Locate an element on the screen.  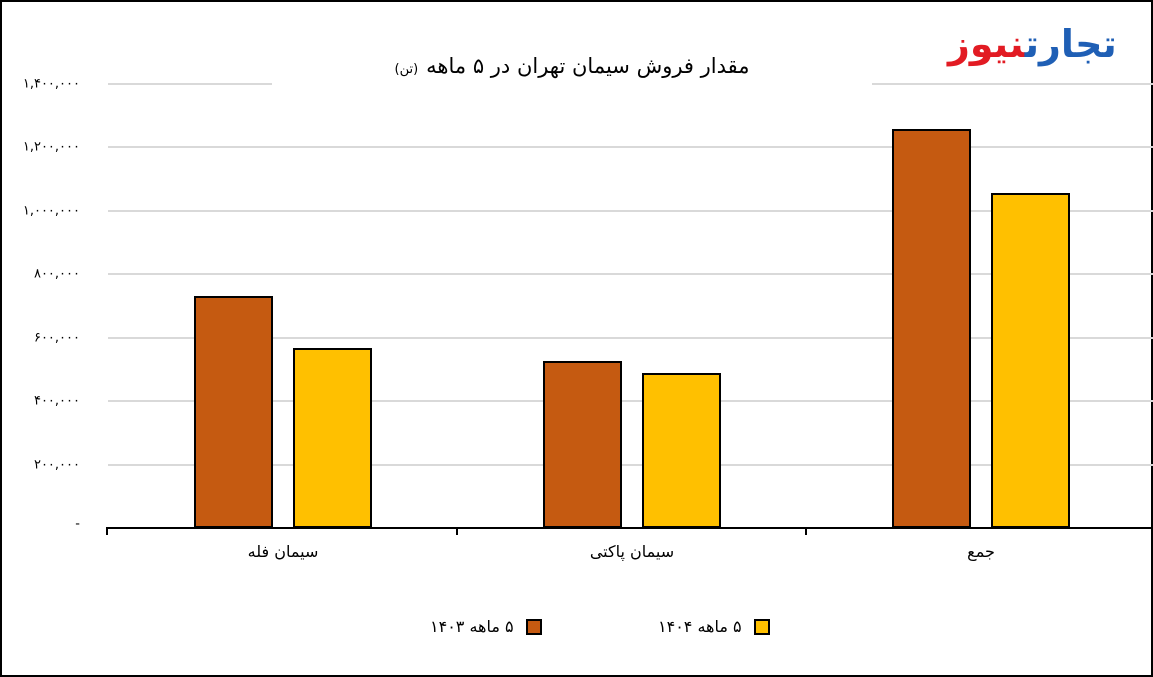
x-label-total: جمع is located at coordinates (981, 551).